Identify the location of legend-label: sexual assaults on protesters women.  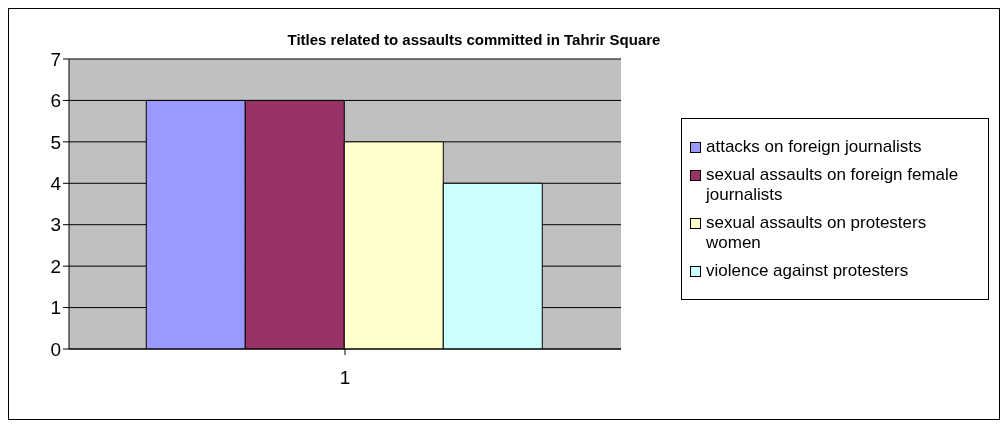
(817, 233).